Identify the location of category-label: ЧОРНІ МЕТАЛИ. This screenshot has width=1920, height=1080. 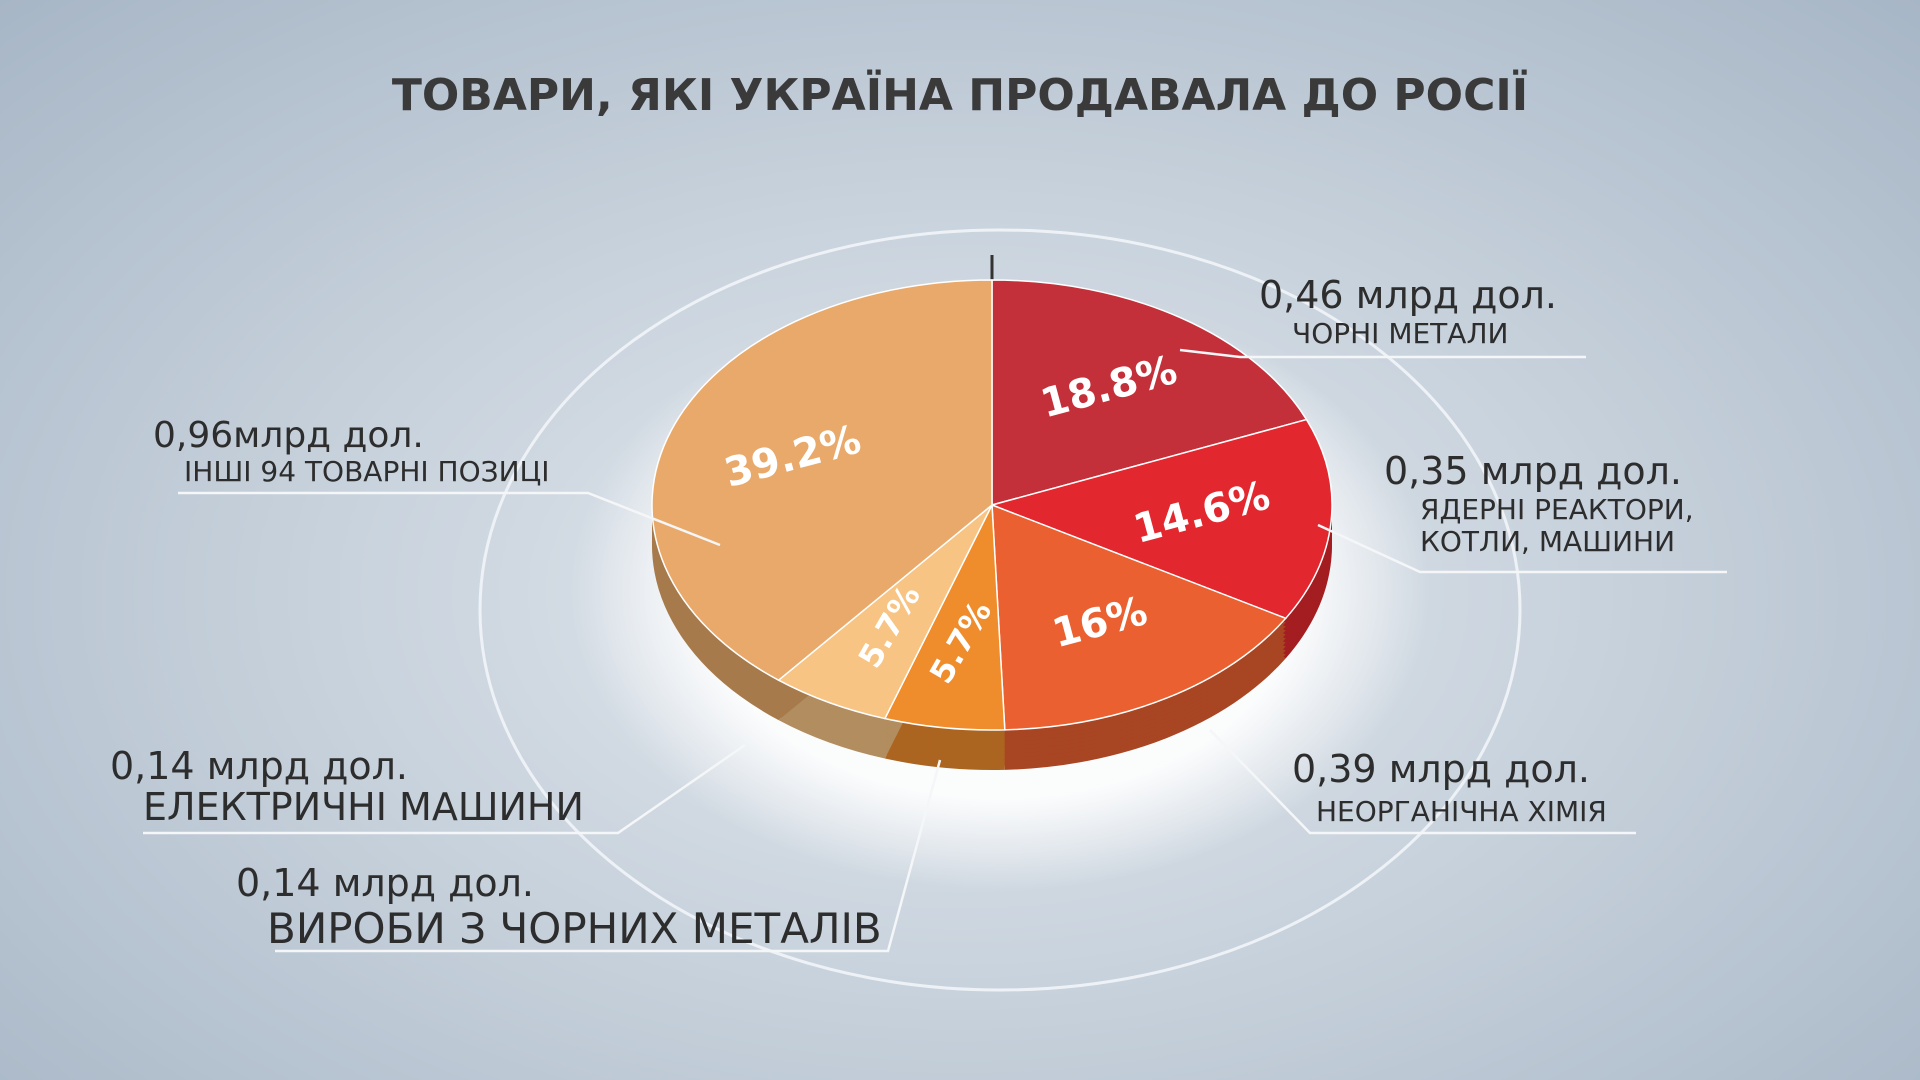
(1400, 333).